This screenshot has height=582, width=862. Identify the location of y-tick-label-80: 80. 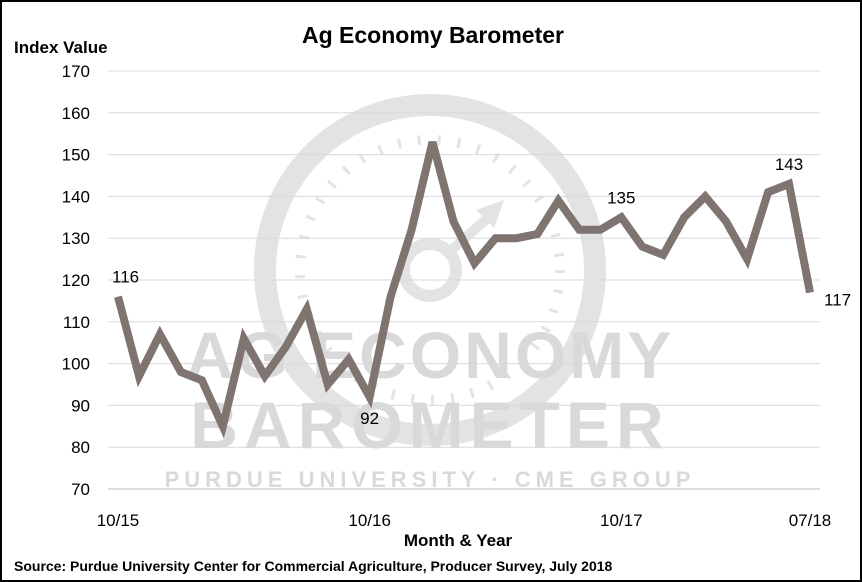
(80, 447).